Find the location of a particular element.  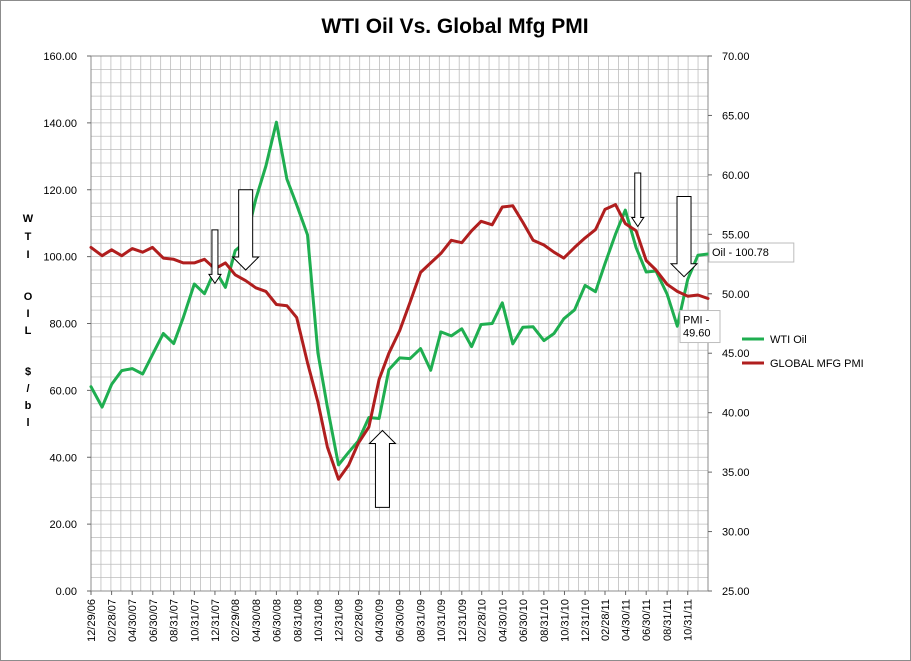

y-tick-label-right: 50.00 is located at coordinates (736, 295).